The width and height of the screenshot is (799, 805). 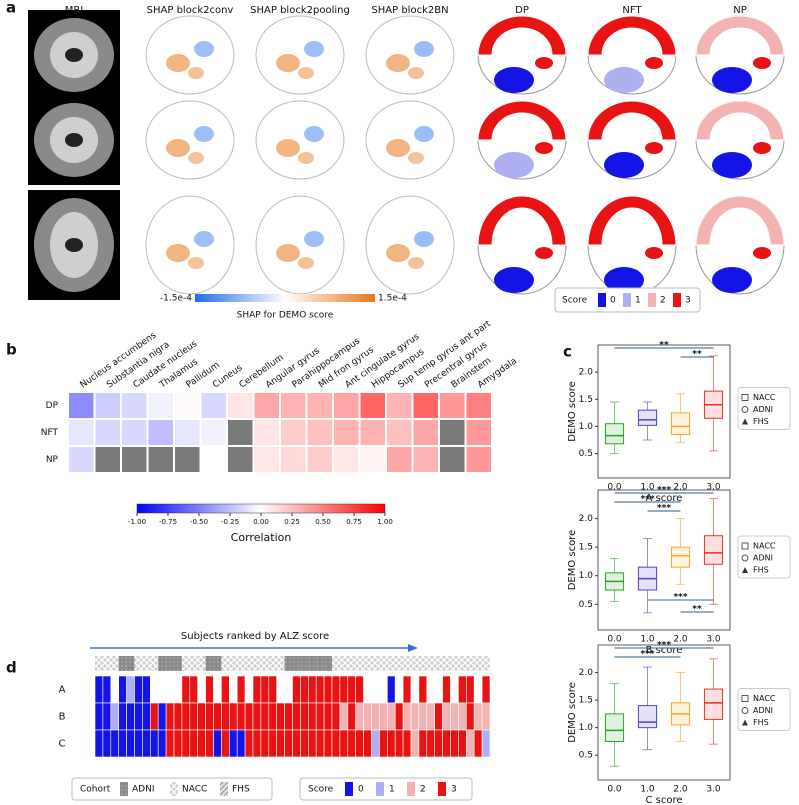 What do you see at coordinates (11, 350) in the screenshot?
I see `panel-label: b` at bounding box center [11, 350].